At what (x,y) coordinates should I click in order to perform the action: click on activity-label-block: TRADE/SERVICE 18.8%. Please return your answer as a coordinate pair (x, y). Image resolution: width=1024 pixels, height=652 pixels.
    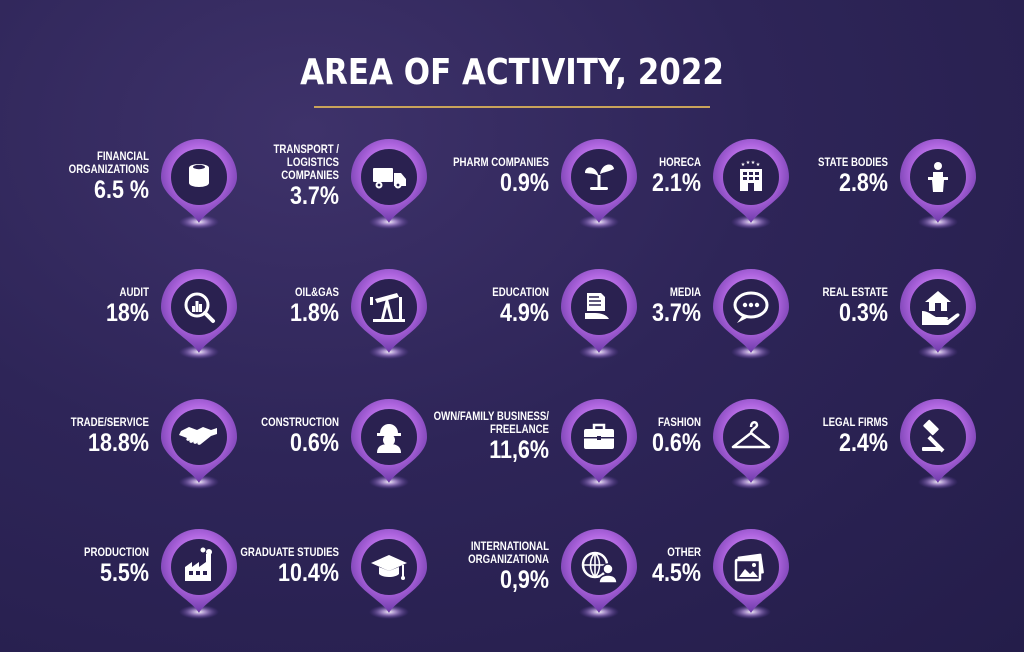
    Looking at the image, I should click on (74, 437).